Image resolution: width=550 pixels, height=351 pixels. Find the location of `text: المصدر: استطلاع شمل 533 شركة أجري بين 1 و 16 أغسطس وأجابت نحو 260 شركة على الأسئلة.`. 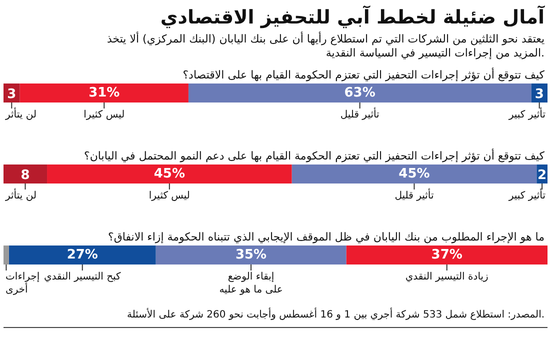

text: المصدر: استطلاع شمل 533 شركة أجري بين 1 و 16 أغسطس وأجابت نحو 260 شركة على الأسئلة. is located at coordinates (335, 314).